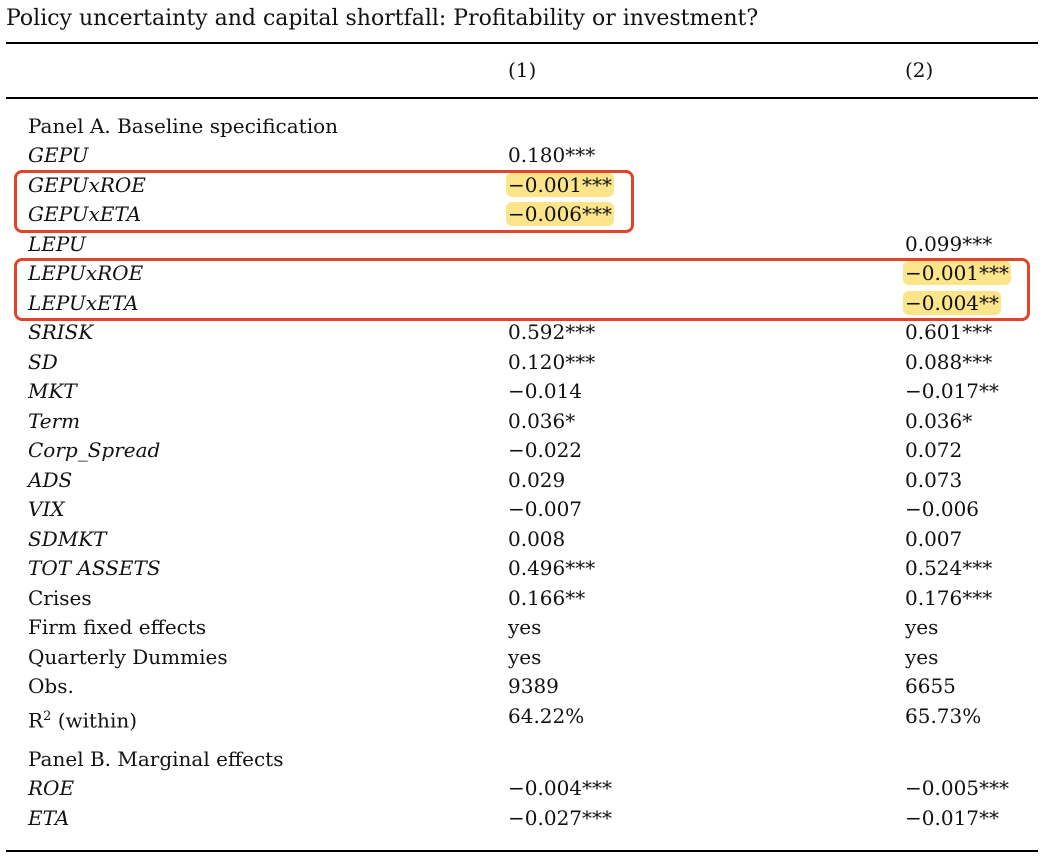 Image resolution: width=1050 pixels, height=860 pixels. I want to click on table-row: LEPU 0.099***, so click(525, 244).